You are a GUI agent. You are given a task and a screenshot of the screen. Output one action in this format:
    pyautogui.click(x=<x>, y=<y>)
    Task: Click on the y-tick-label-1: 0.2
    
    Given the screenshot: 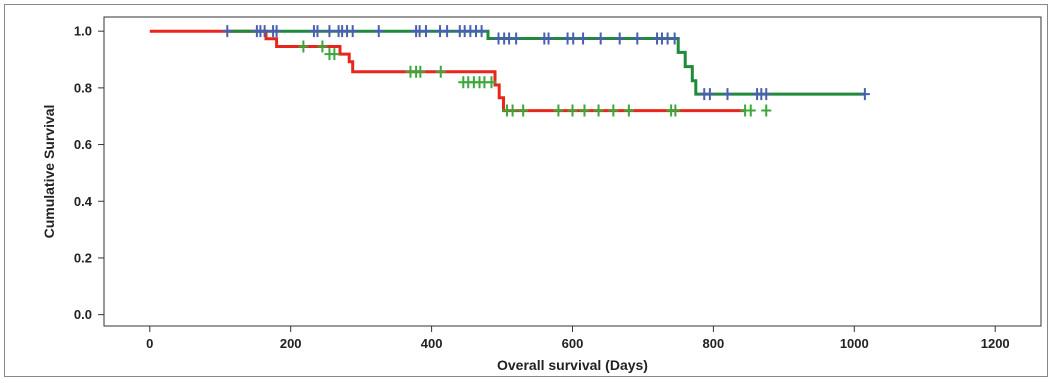 What is the action you would take?
    pyautogui.click(x=83, y=257)
    